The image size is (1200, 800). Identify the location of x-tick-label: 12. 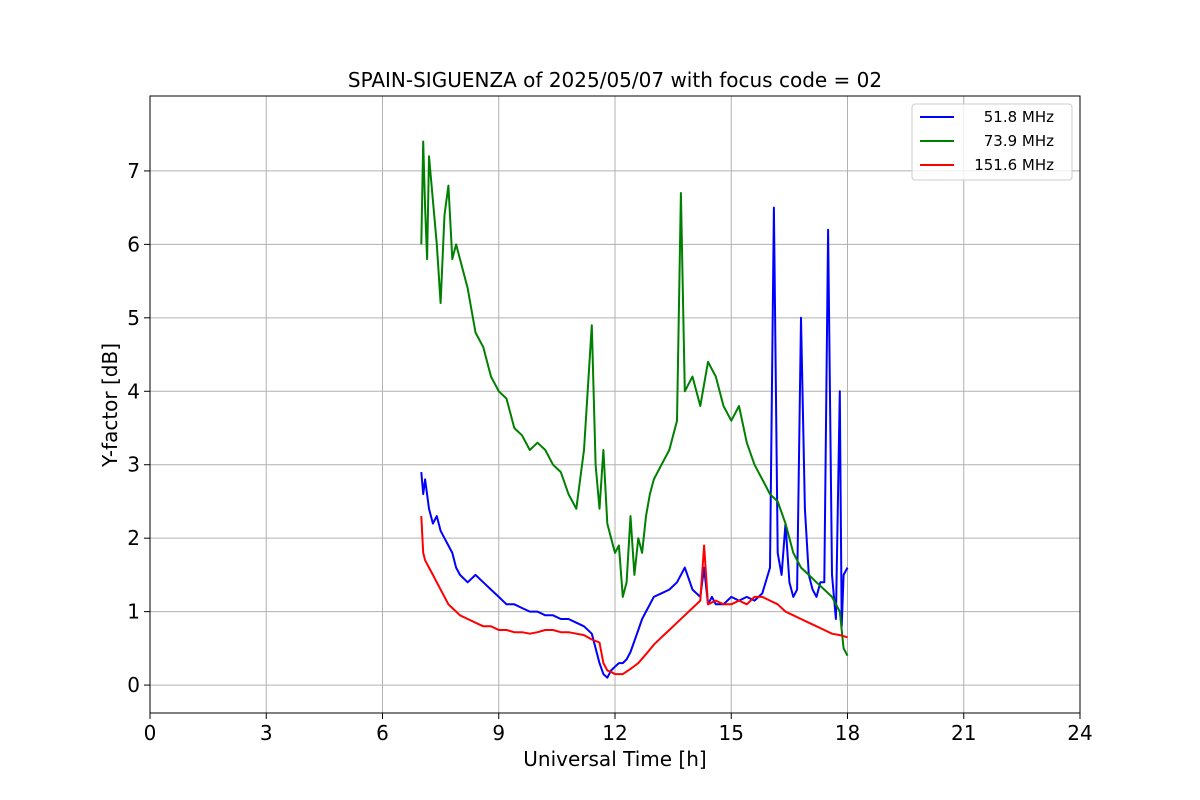
(614, 733).